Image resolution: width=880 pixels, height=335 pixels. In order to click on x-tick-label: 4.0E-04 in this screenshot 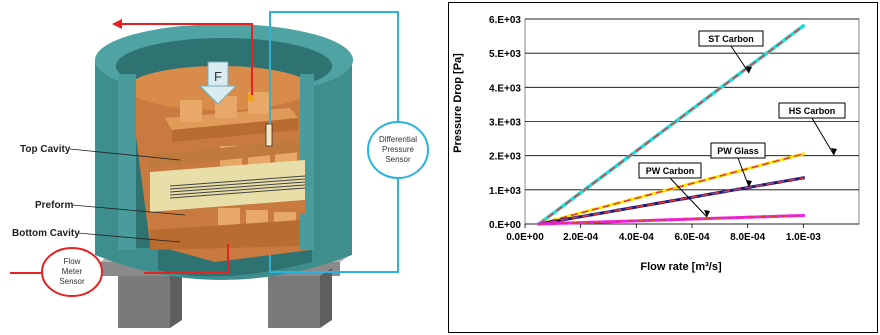, I will do `click(636, 237)`.